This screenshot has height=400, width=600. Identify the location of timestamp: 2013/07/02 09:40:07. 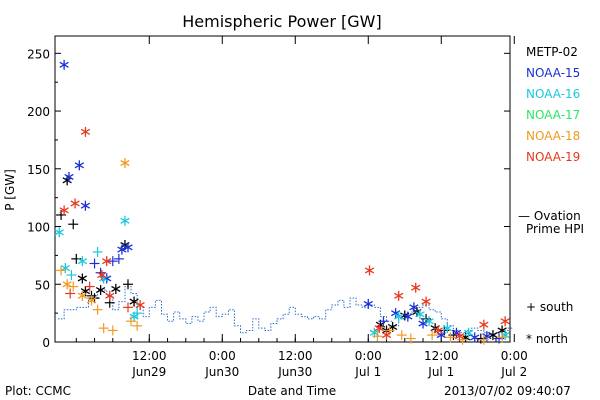
(507, 391).